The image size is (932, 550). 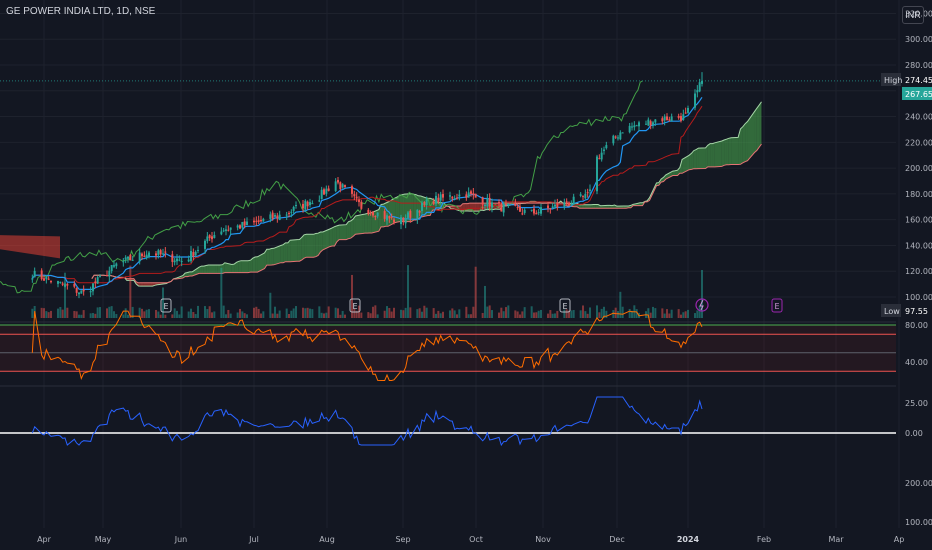 I want to click on y-tick-label: 280.00, so click(x=918, y=65).